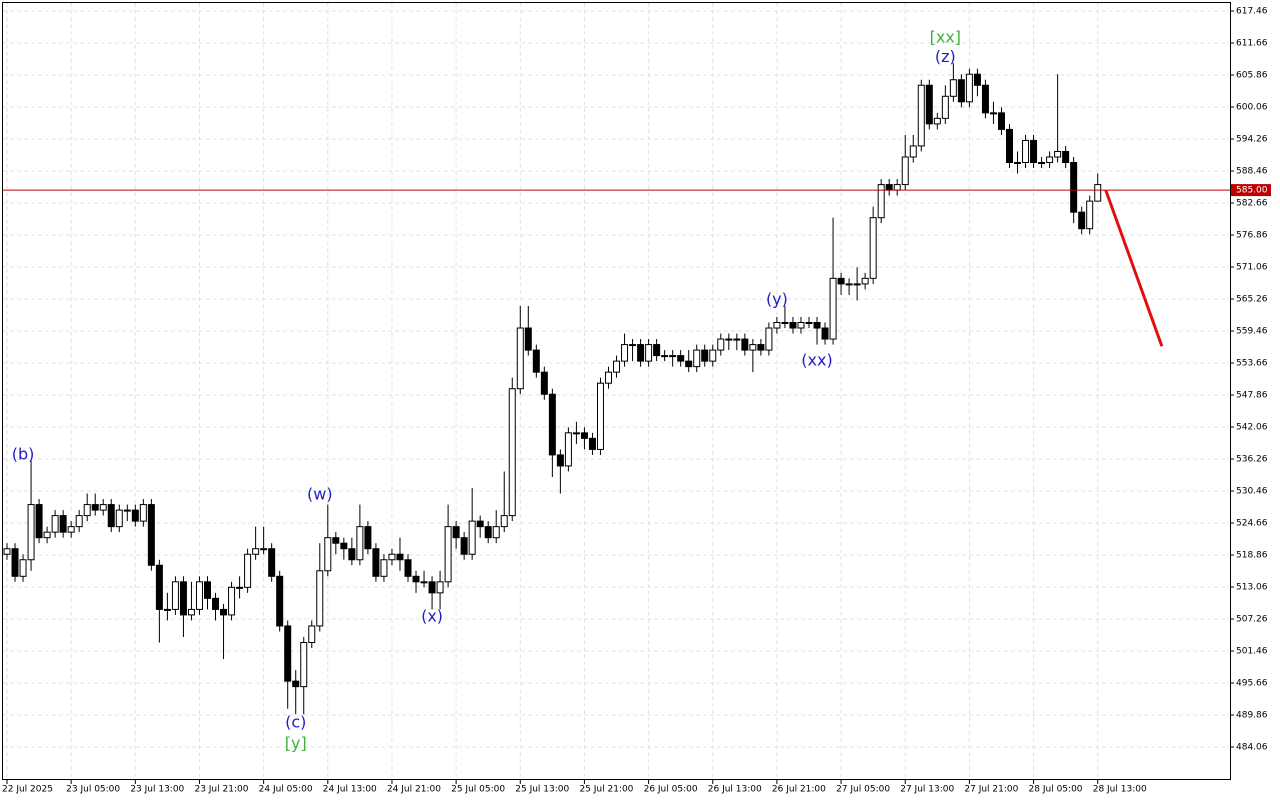 Image resolution: width=1280 pixels, height=800 pixels. I want to click on y-tick-label: 530.46, so click(1252, 492).